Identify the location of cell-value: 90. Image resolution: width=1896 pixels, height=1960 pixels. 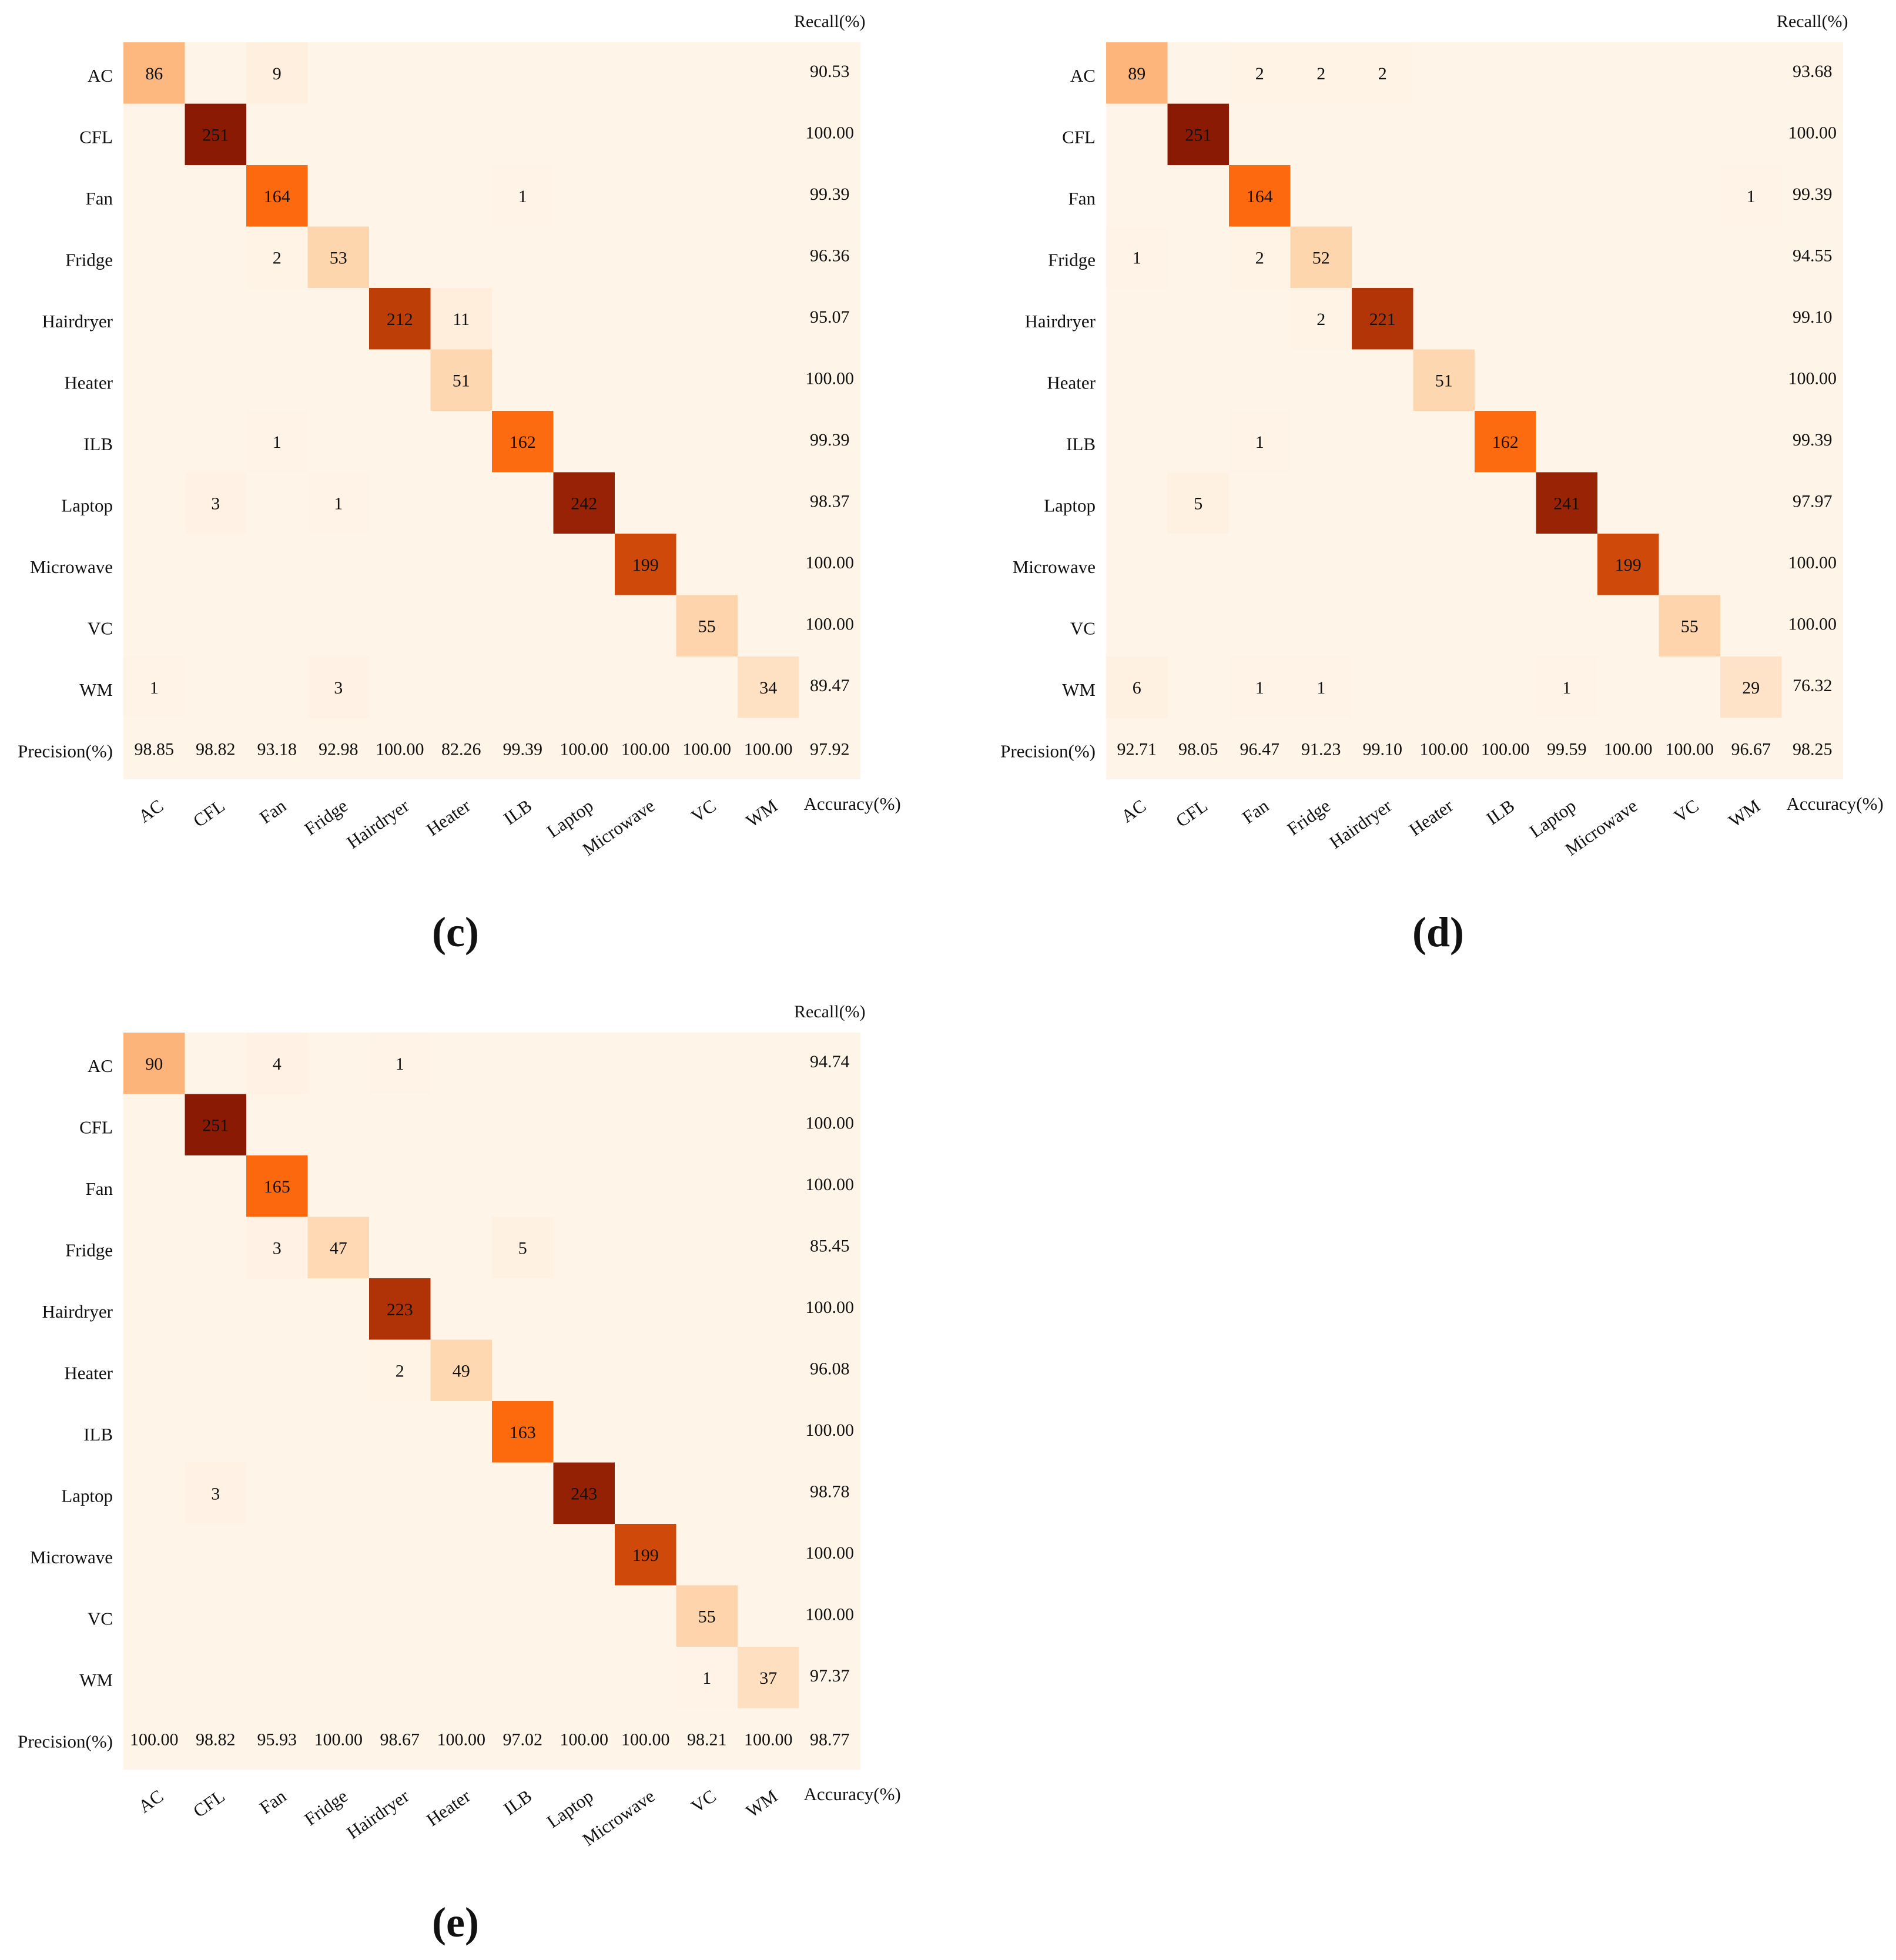
(154, 1064).